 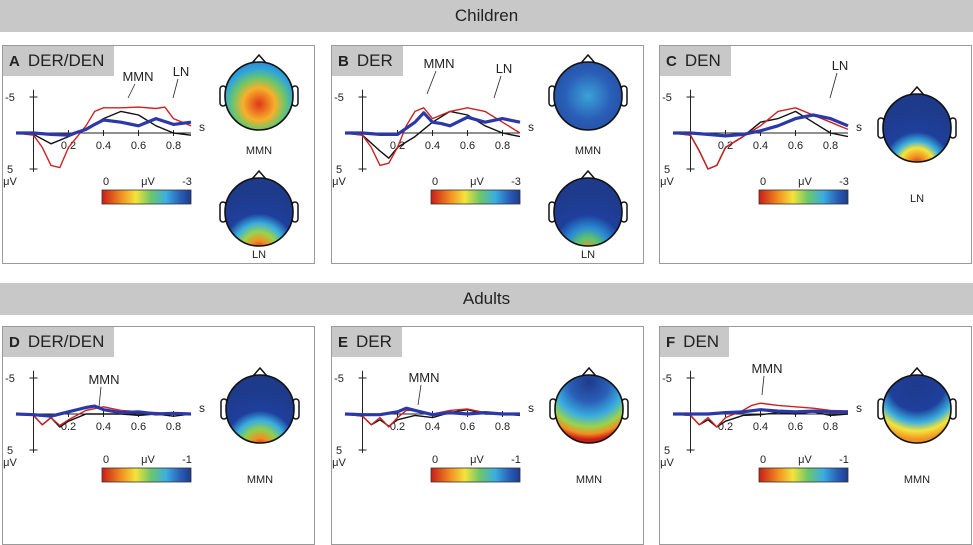 I want to click on panel-title: C DEN, so click(x=695, y=61).